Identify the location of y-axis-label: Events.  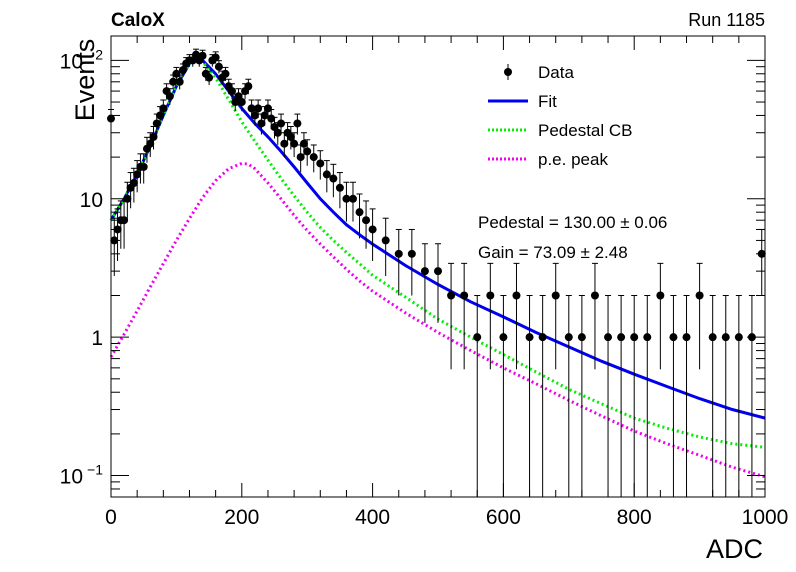
(85, 80).